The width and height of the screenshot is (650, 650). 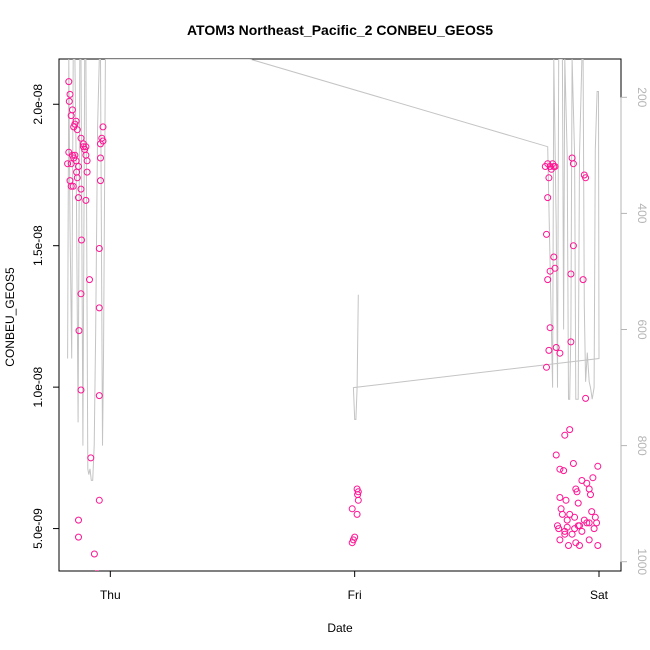 I want to click on x-axis-label: Date, so click(x=340, y=628).